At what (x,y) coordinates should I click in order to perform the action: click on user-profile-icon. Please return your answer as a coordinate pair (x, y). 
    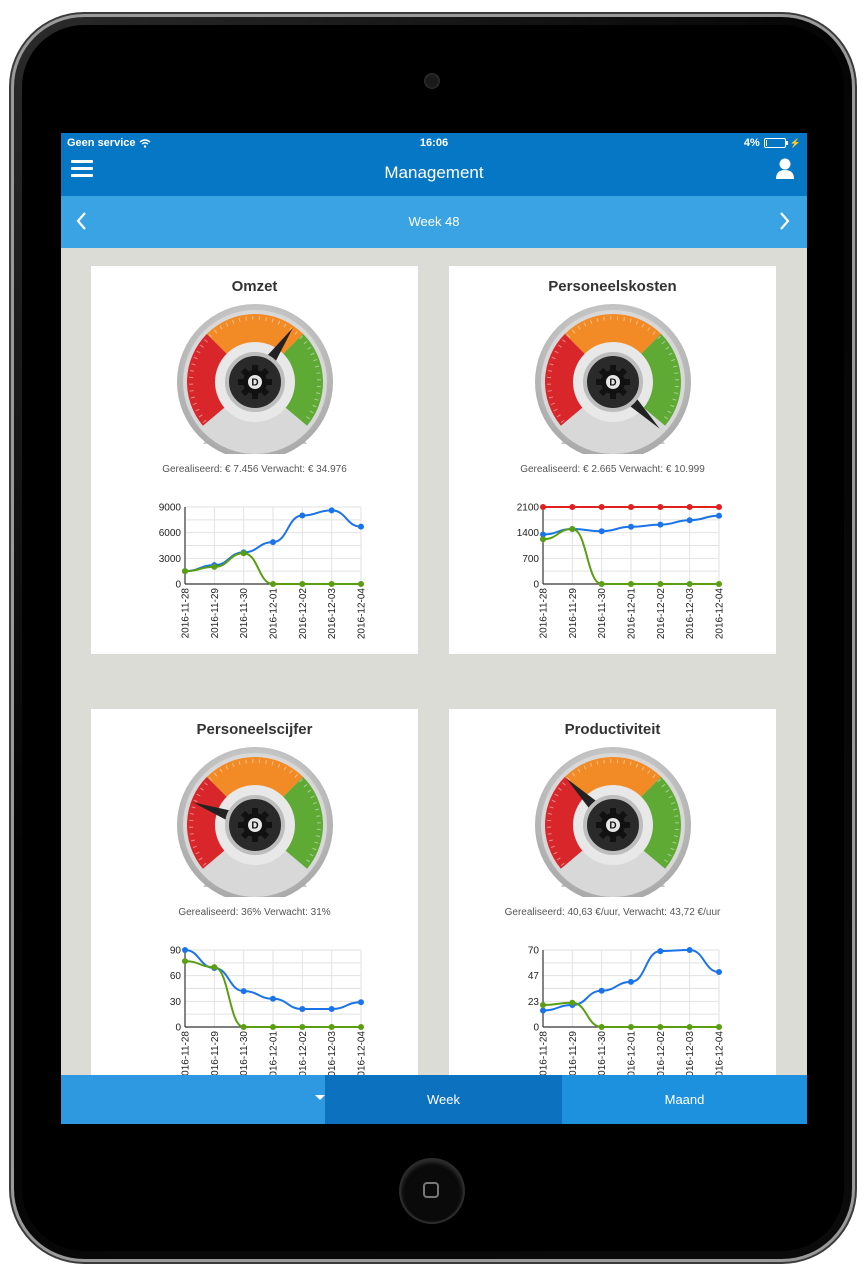
    Looking at the image, I should click on (785, 169).